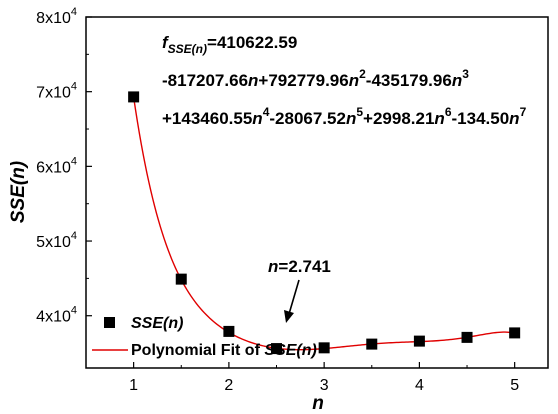 This screenshot has width=558, height=414. Describe the element at coordinates (18, 192) in the screenshot. I see `y-axis-label: SSE(n)` at that location.